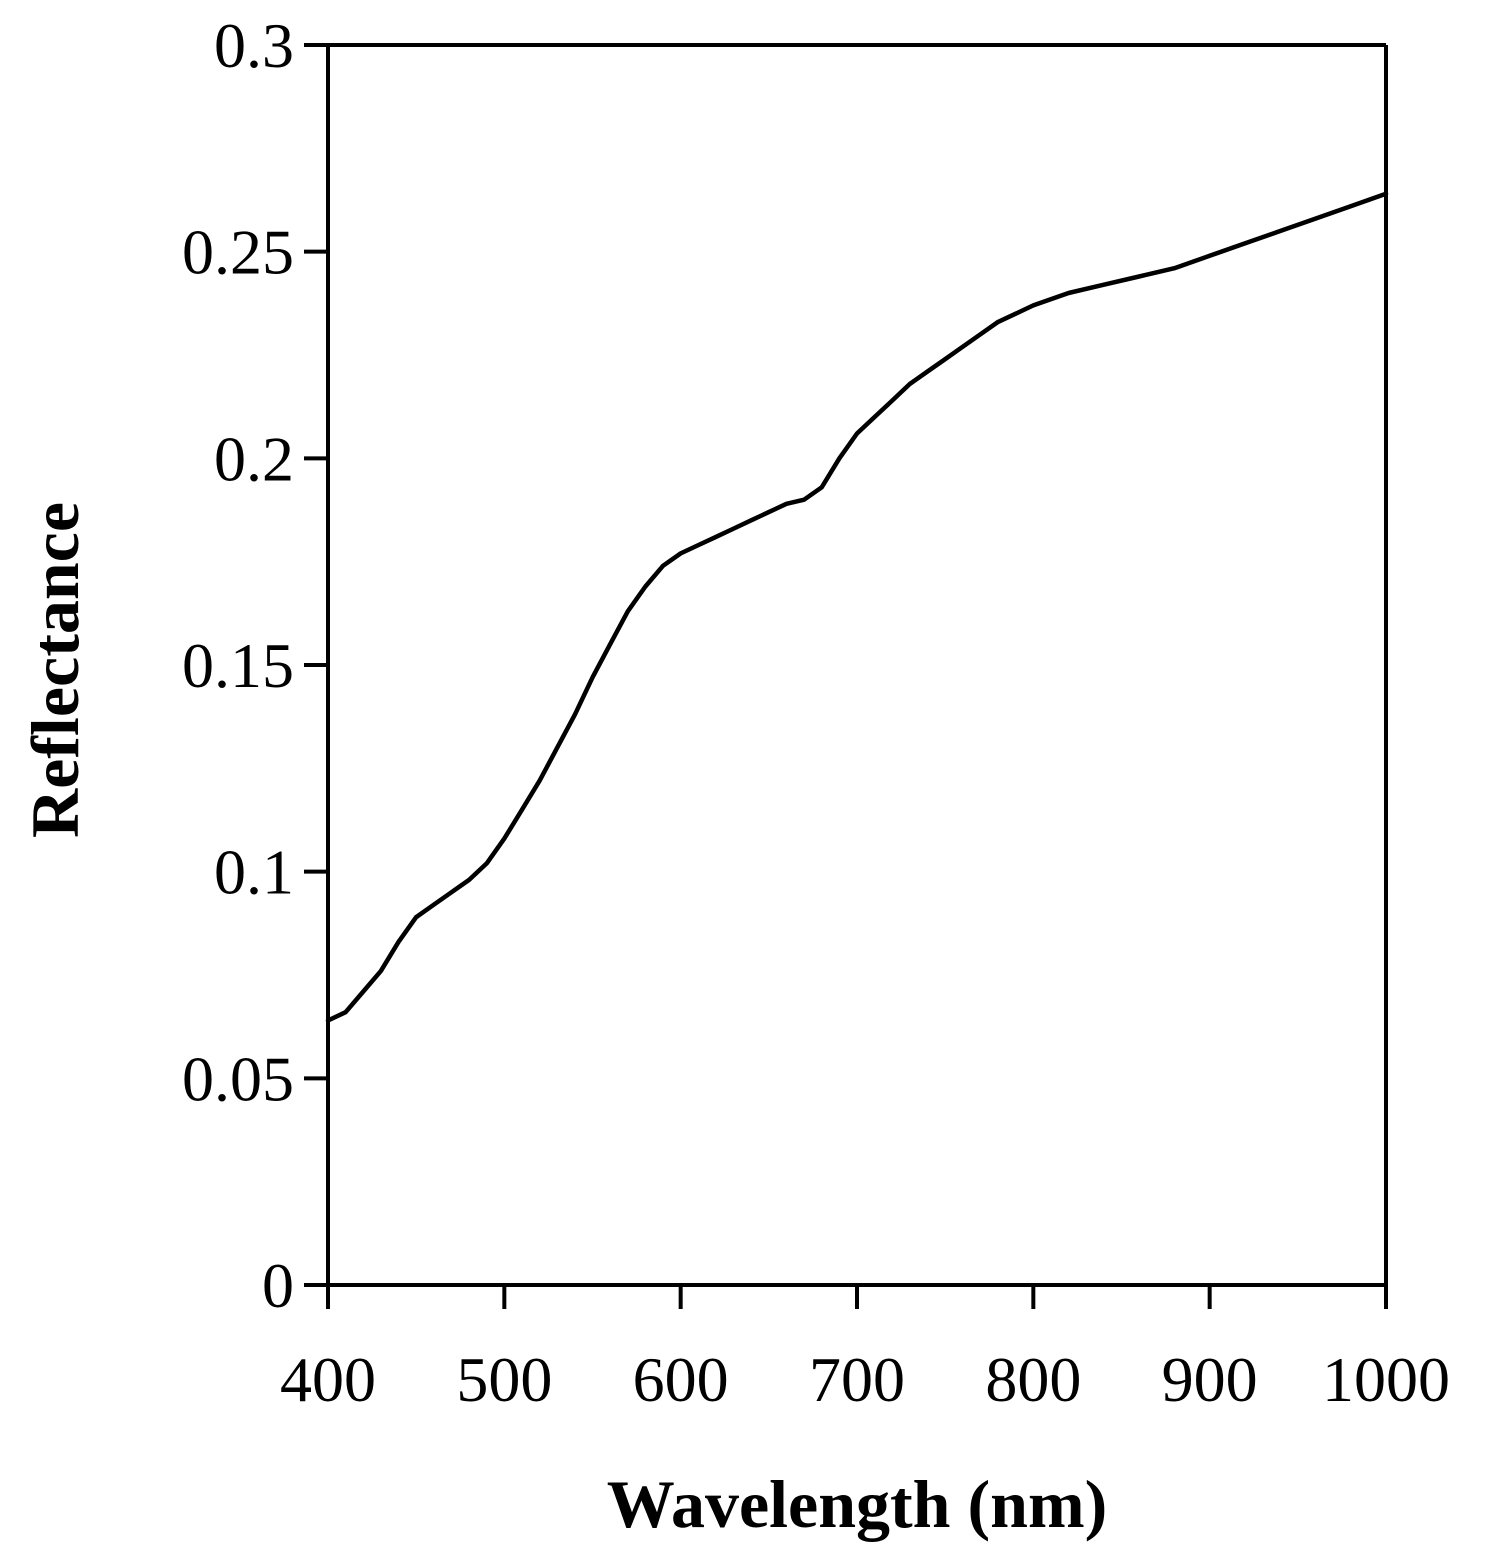 The width and height of the screenshot is (1487, 1561). What do you see at coordinates (278, 1285) in the screenshot?
I see `y-tick-label: 0` at bounding box center [278, 1285].